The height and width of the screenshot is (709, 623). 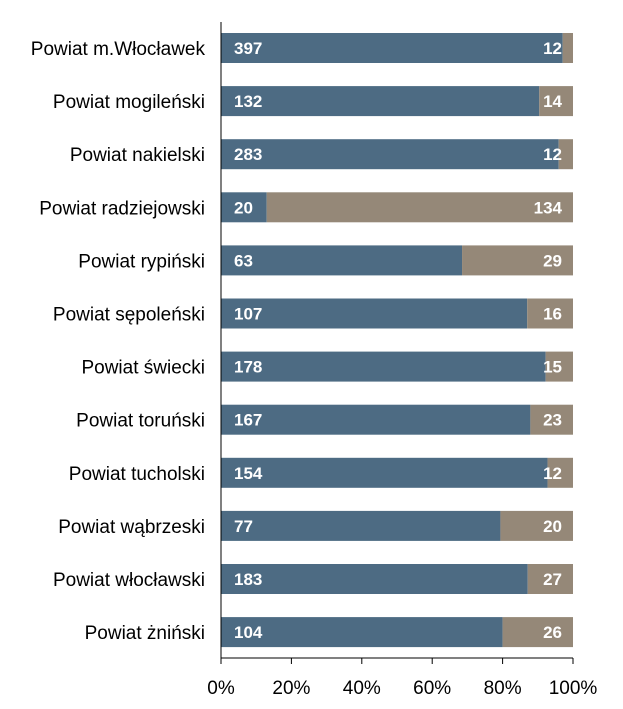 I want to click on category-label: Powiat sępoleński, so click(x=129, y=315).